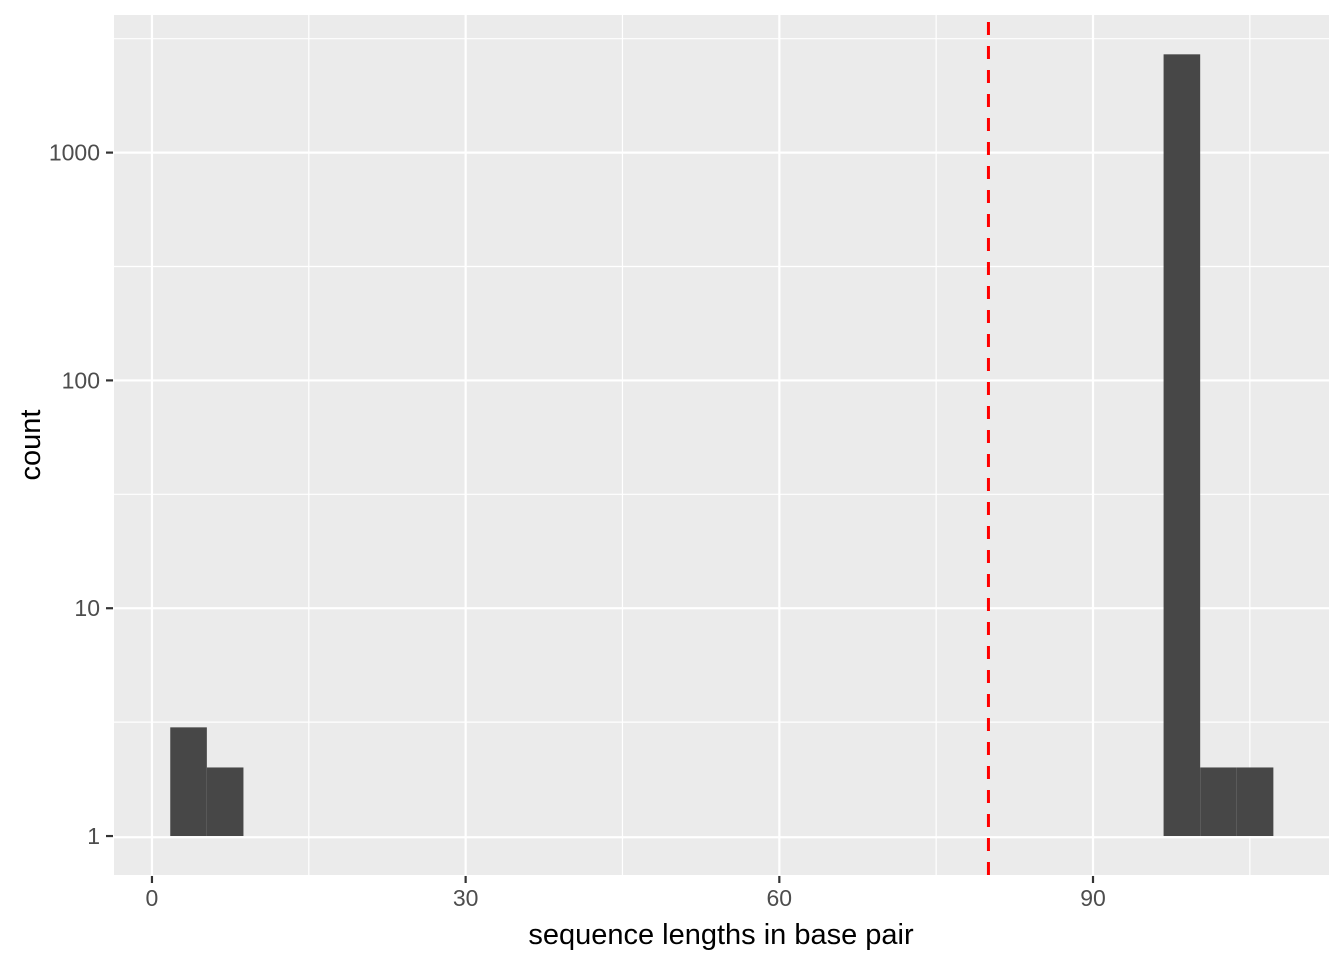 This screenshot has height=960, width=1344. I want to click on x-tick-label: 30, so click(466, 898).